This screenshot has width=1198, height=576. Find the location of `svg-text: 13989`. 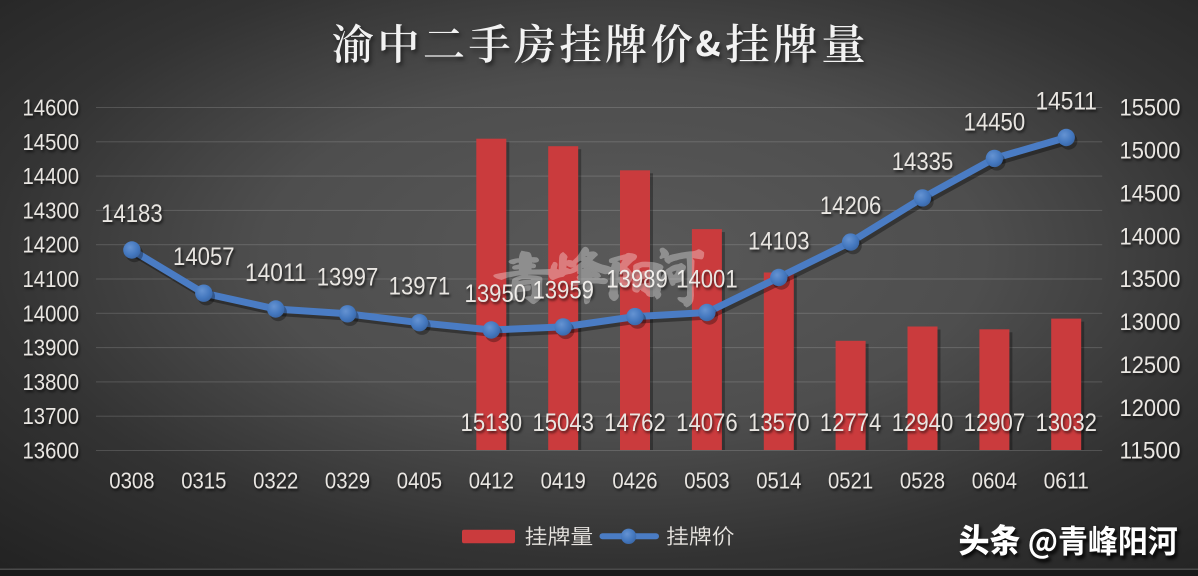

svg-text: 13989 is located at coordinates (637, 279).